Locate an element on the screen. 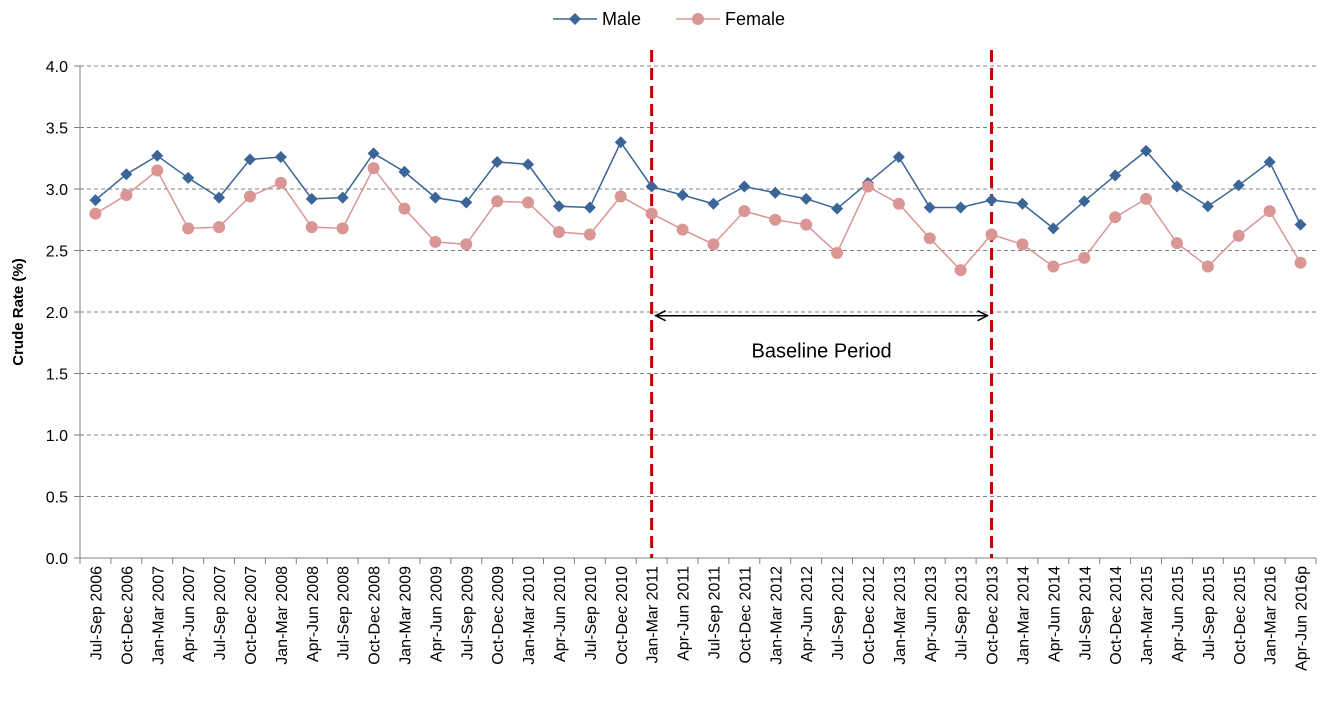 This screenshot has height=707, width=1320. x-tick-label: Oct-Dec 2008 is located at coordinates (375, 615).